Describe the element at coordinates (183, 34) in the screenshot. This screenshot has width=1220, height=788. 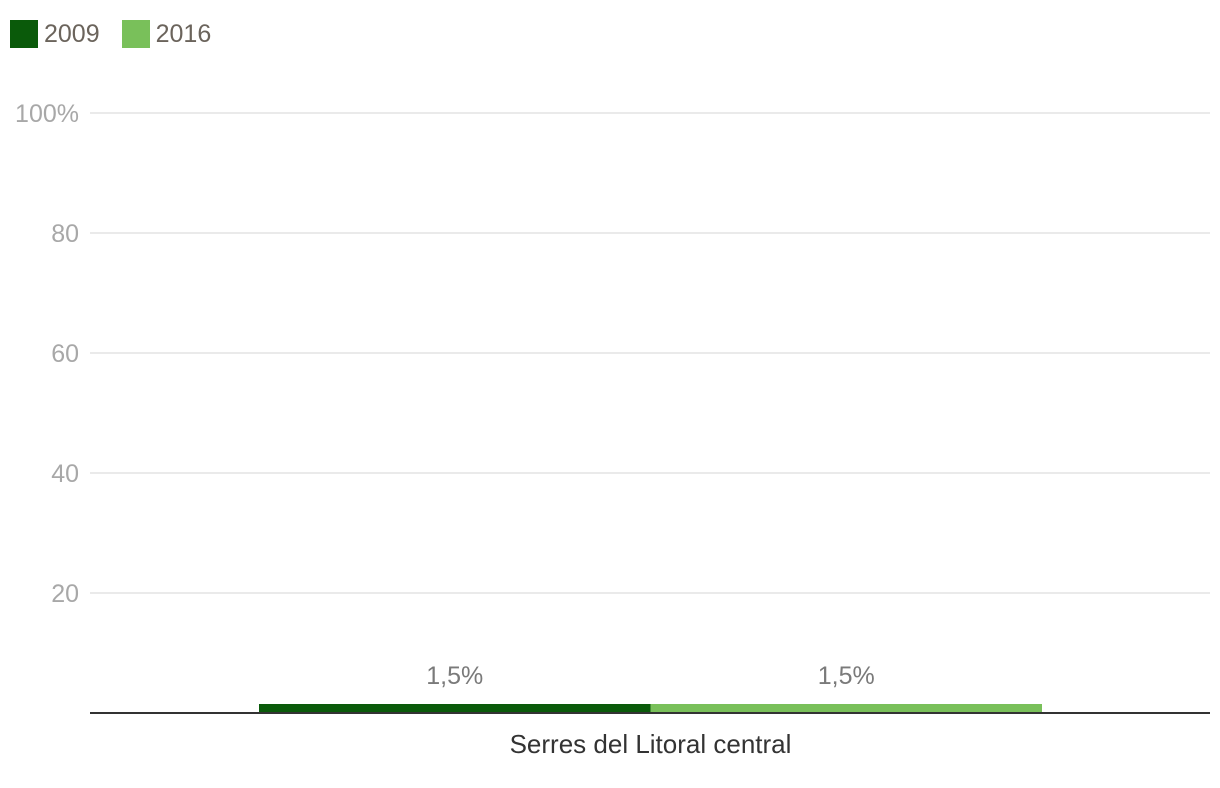
I see `legend-label-2016: 2016` at that location.